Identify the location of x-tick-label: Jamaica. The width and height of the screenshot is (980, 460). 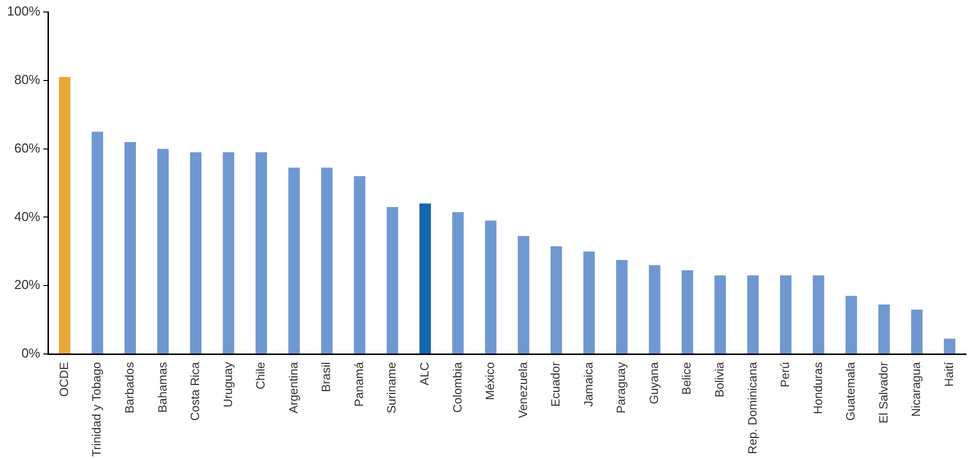
(588, 384).